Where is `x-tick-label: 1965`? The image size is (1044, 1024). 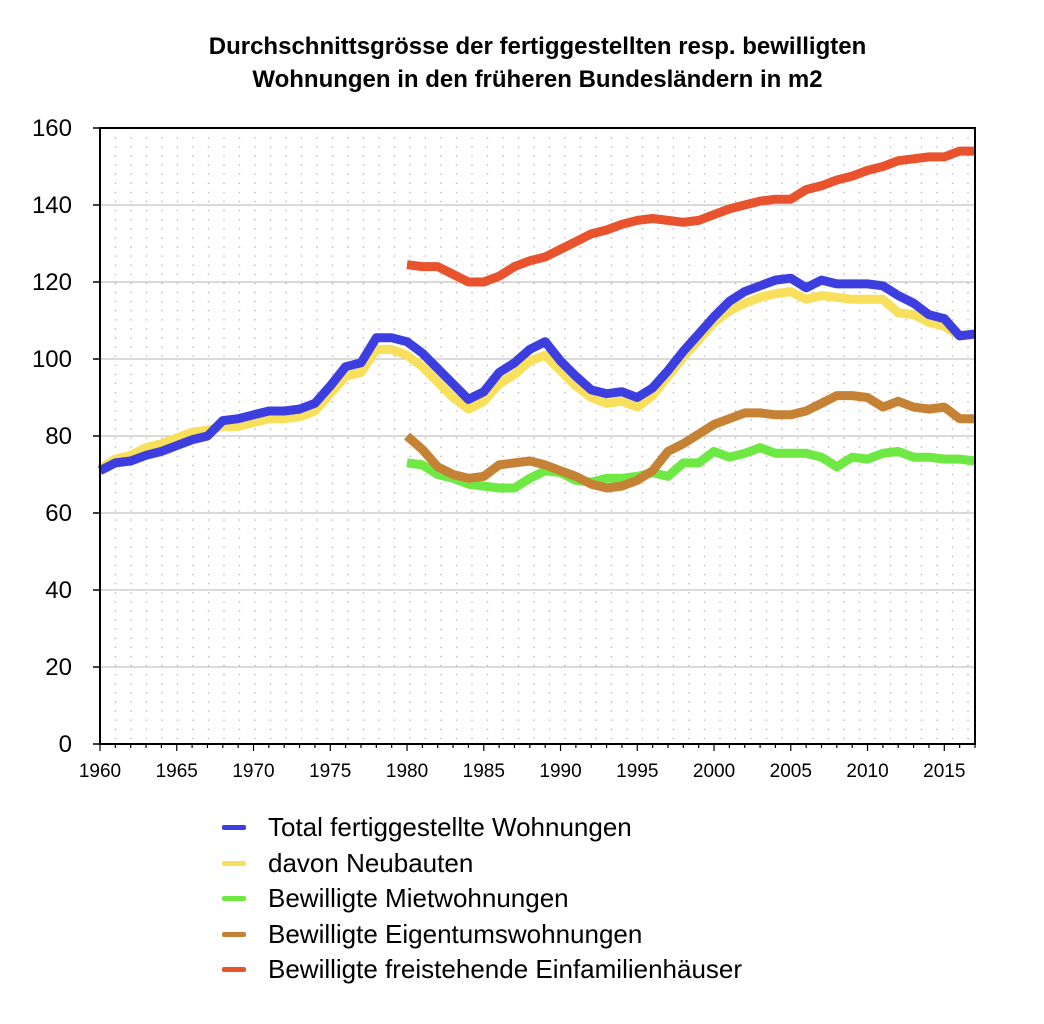 x-tick-label: 1965 is located at coordinates (177, 771).